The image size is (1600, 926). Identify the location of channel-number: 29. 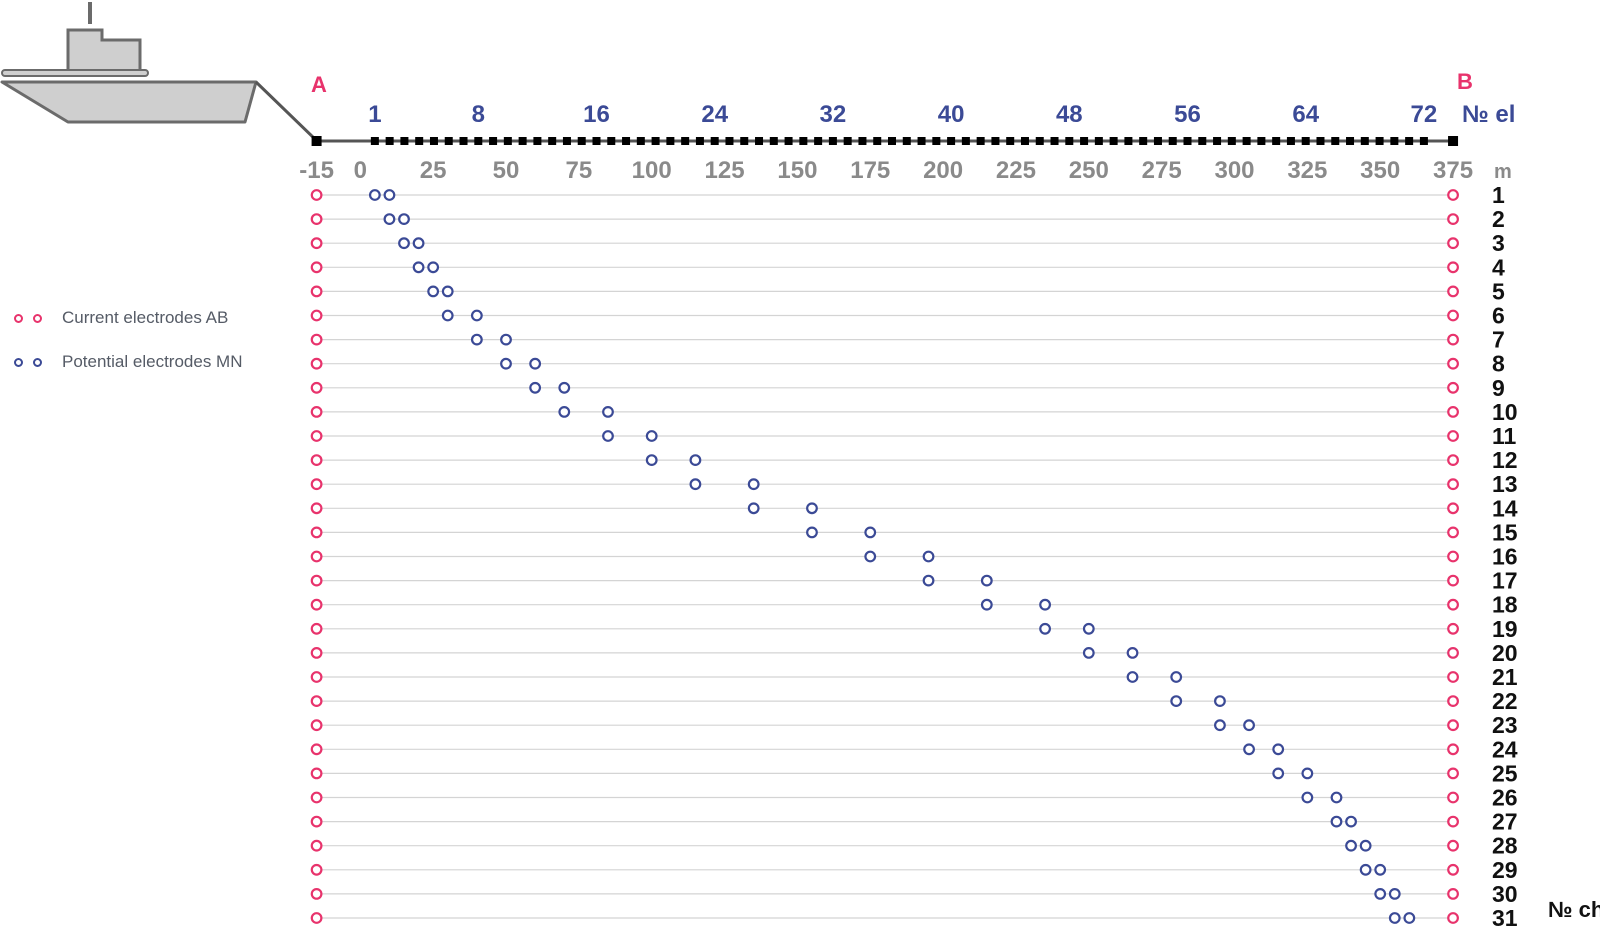
(1505, 870).